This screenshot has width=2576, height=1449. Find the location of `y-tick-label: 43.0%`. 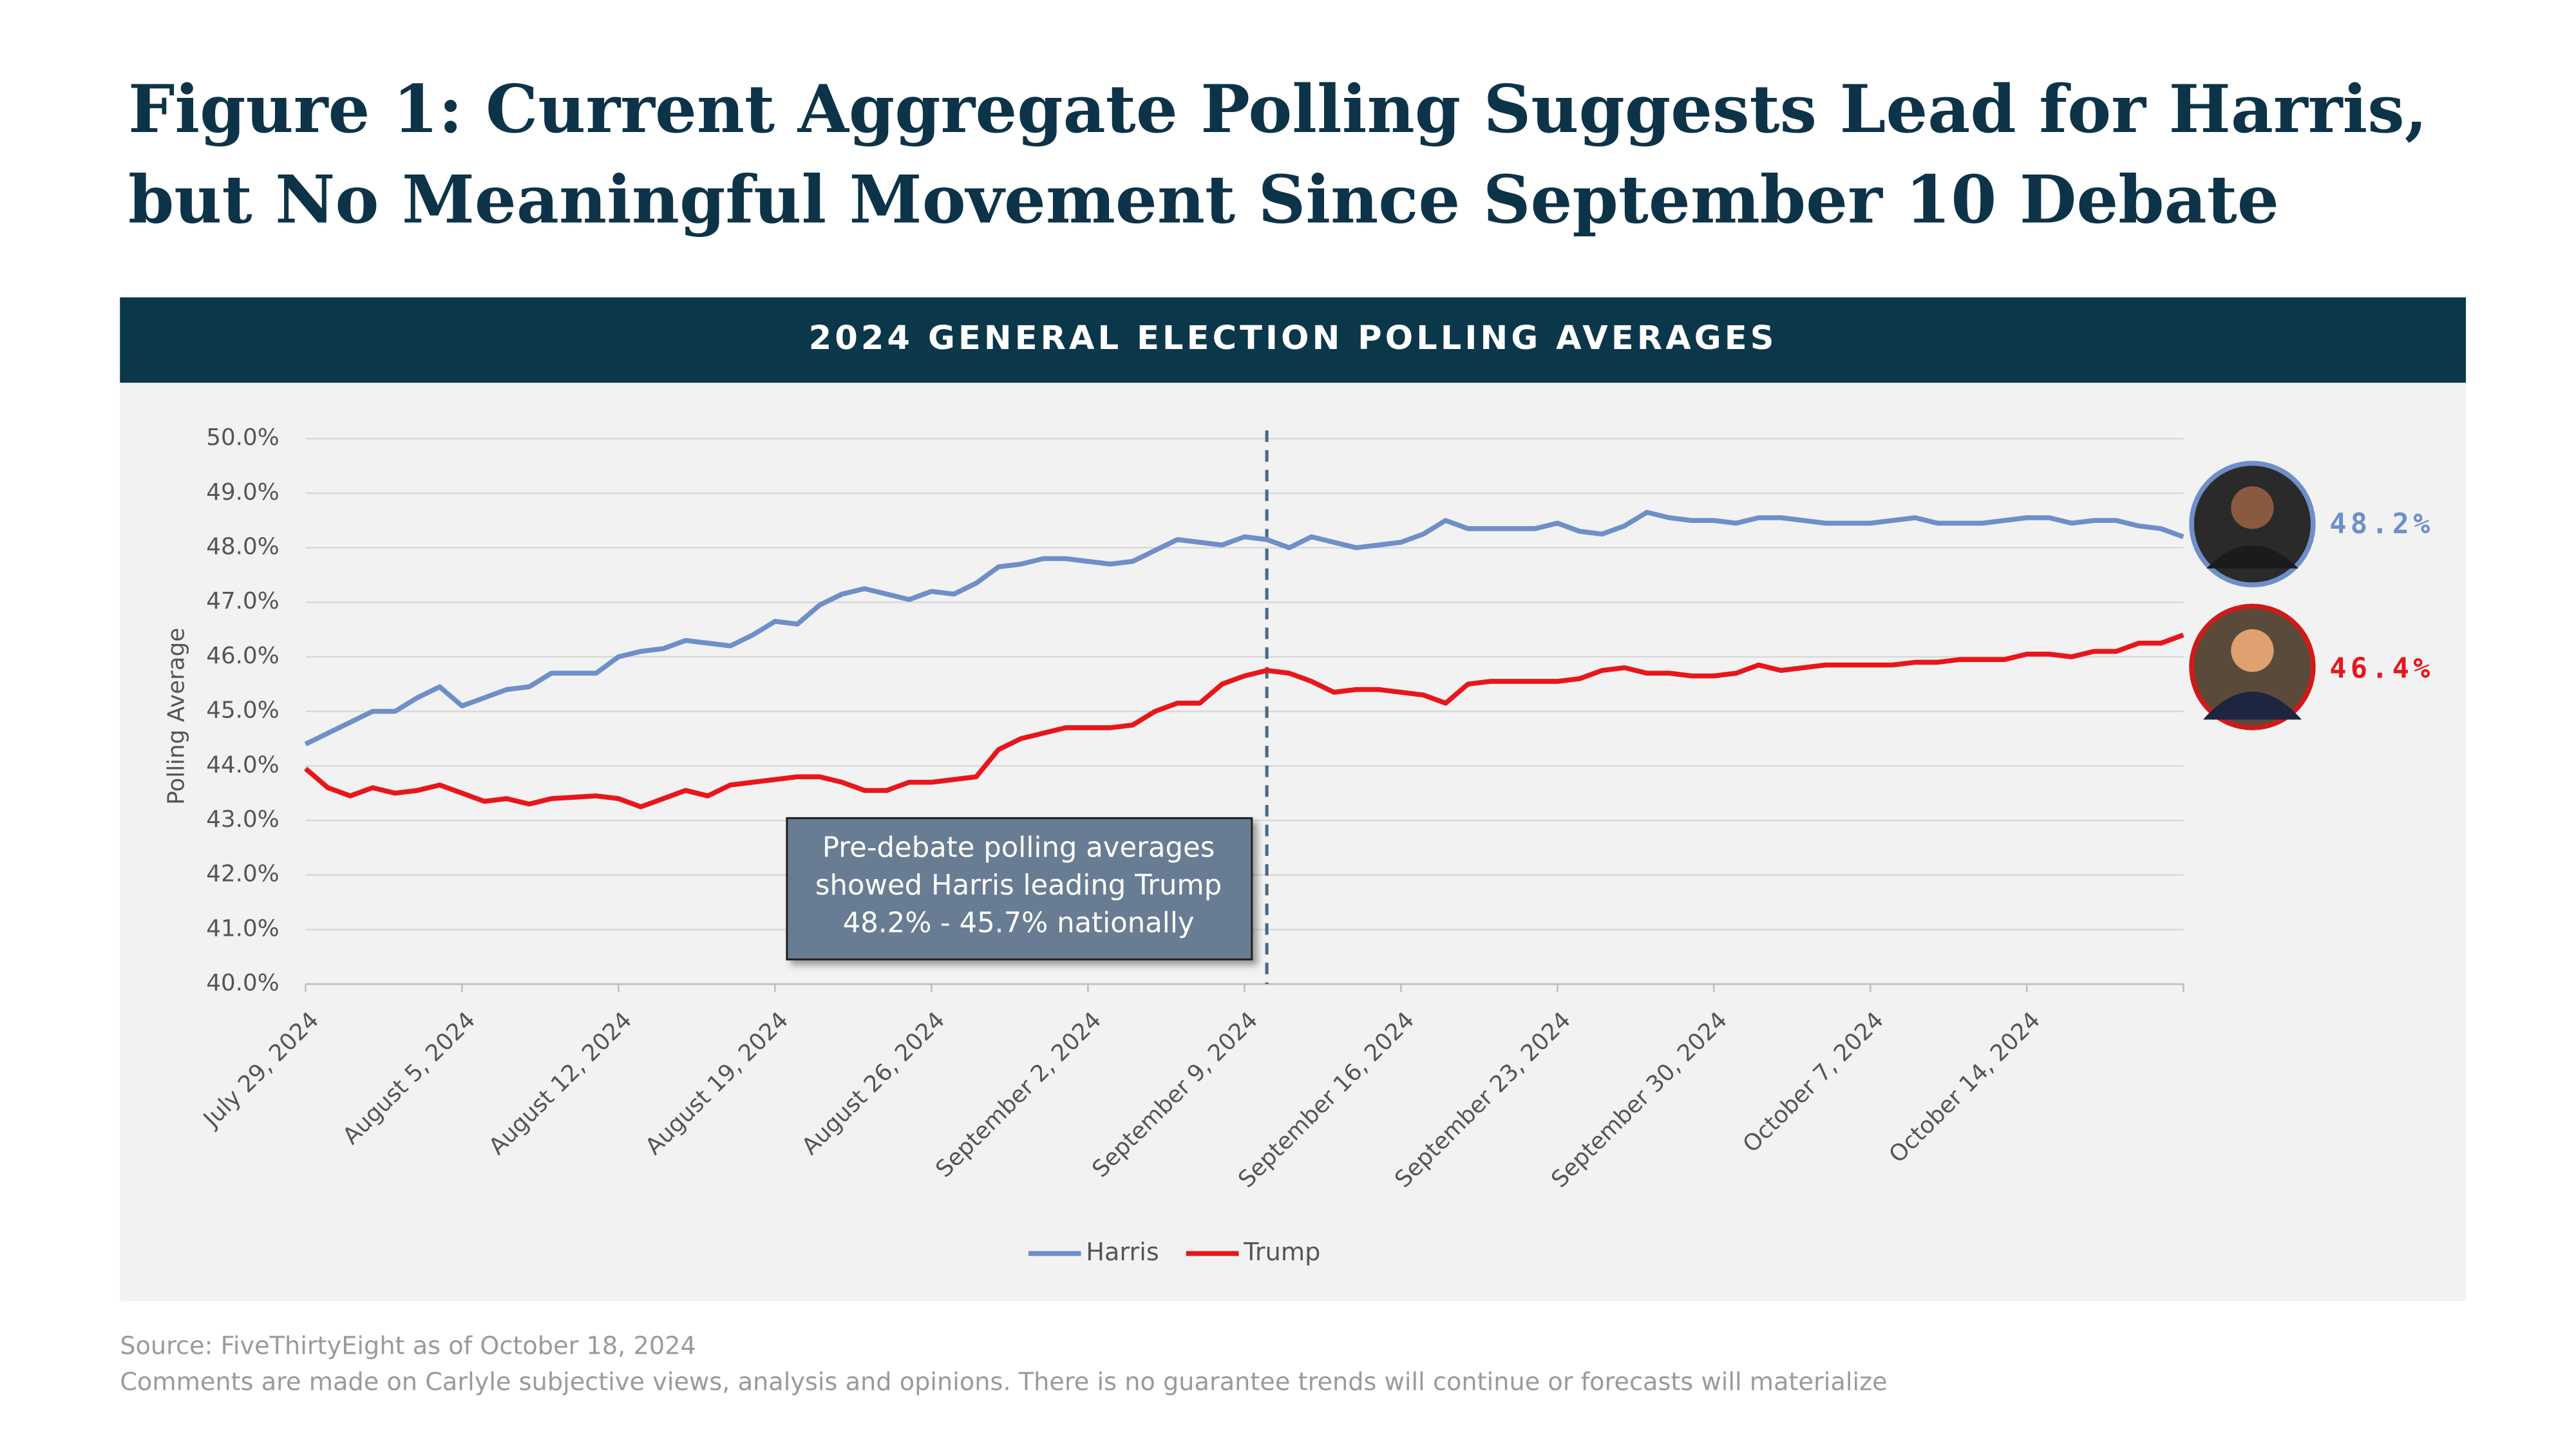

y-tick-label: 43.0% is located at coordinates (242, 819).